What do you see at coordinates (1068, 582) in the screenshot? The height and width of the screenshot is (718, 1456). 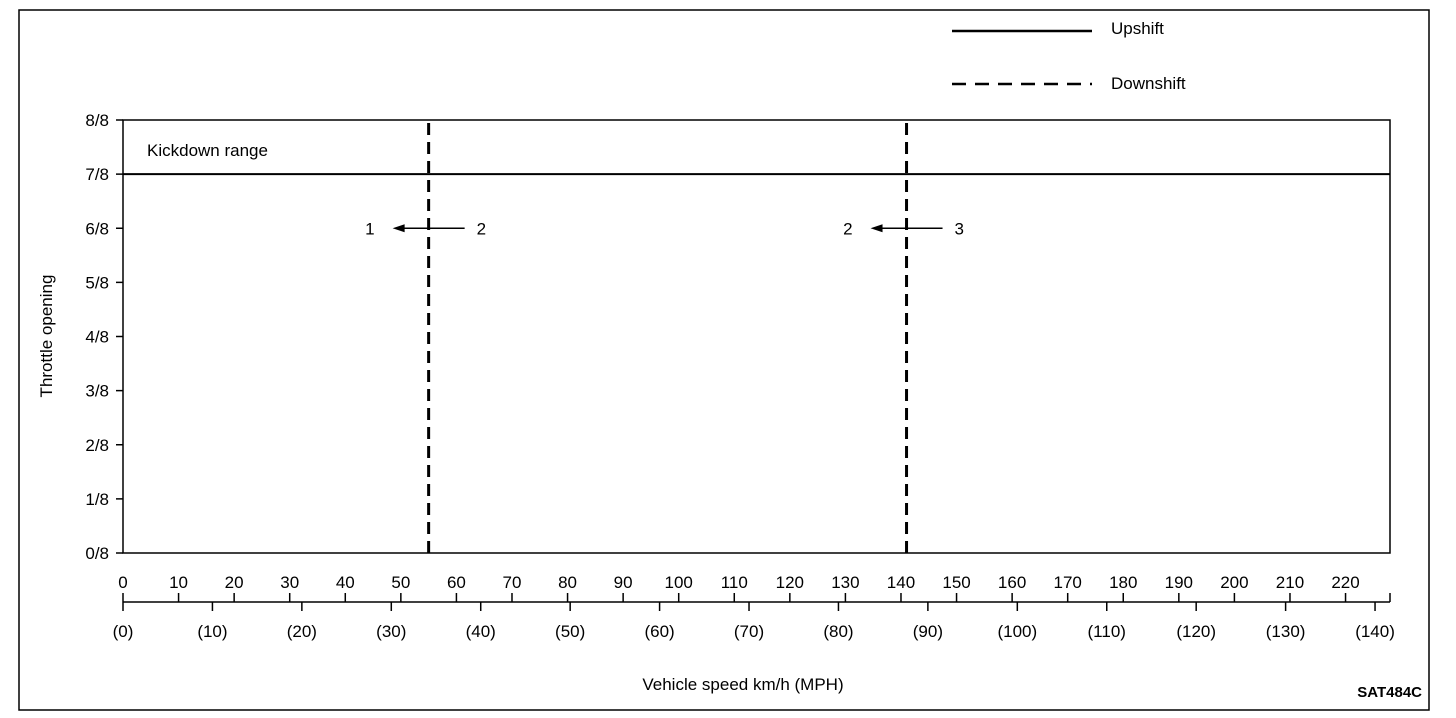 I see `x-tick-label-kmh: 170` at bounding box center [1068, 582].